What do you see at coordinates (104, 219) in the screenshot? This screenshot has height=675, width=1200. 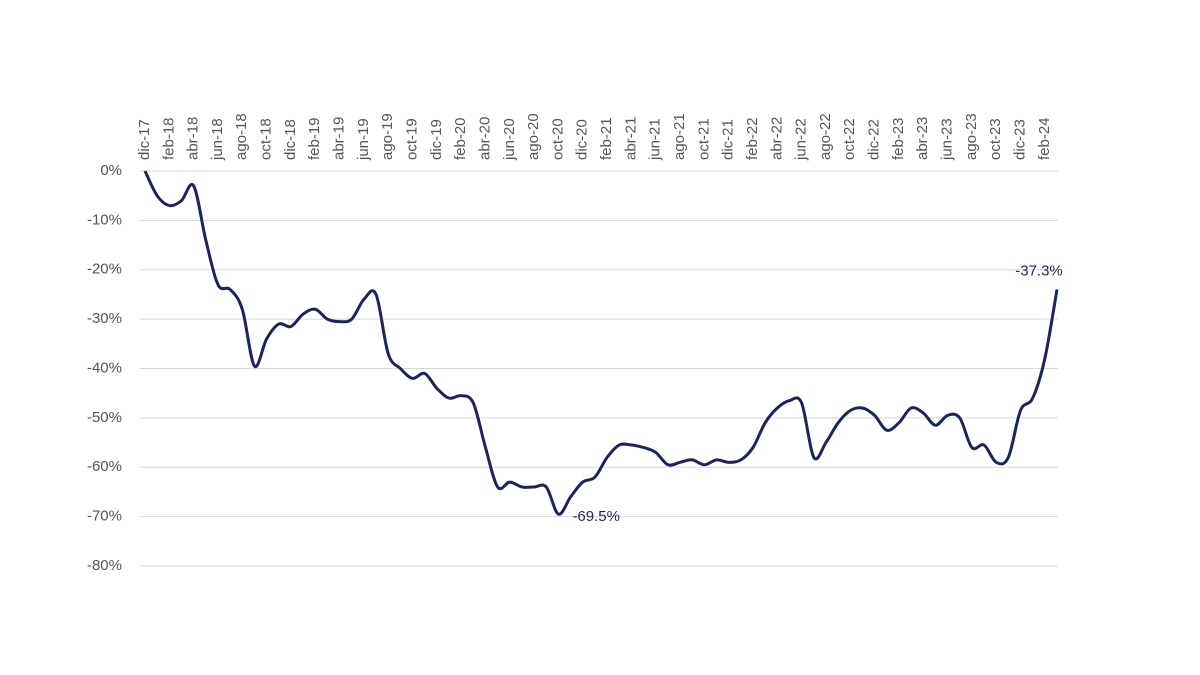 I see `y-tick-label: -10%` at bounding box center [104, 219].